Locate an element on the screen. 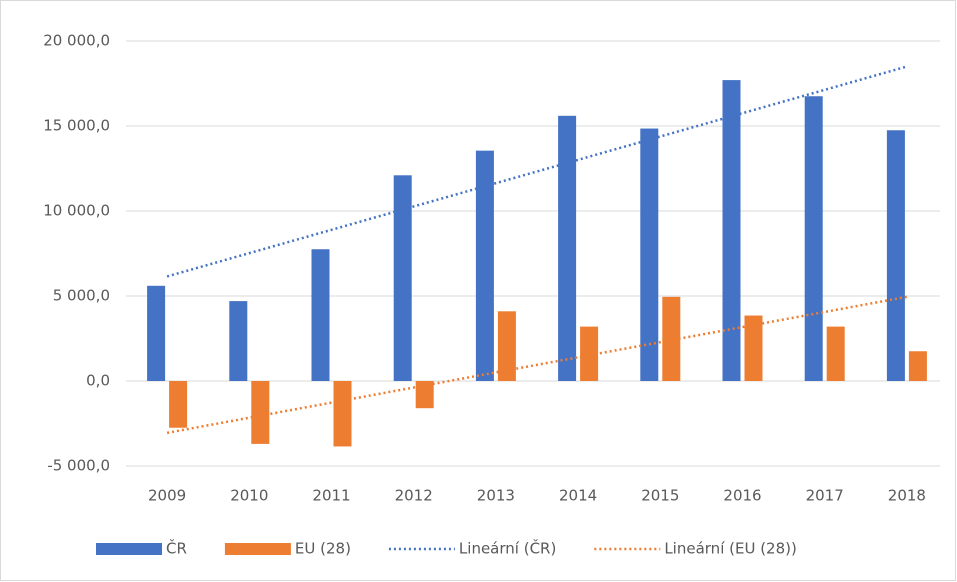 The width and height of the screenshot is (957, 582). legend-label: Lineární (EU (28)) is located at coordinates (730, 549).